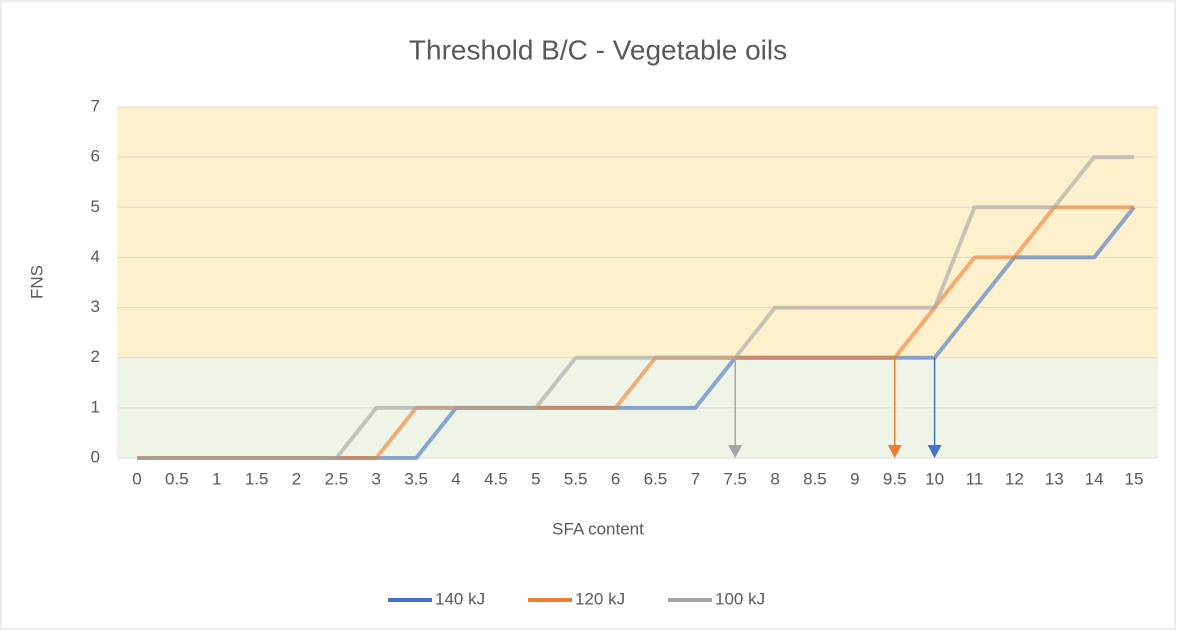 Image resolution: width=1178 pixels, height=631 pixels. What do you see at coordinates (95, 256) in the screenshot?
I see `y-tick-label: 4` at bounding box center [95, 256].